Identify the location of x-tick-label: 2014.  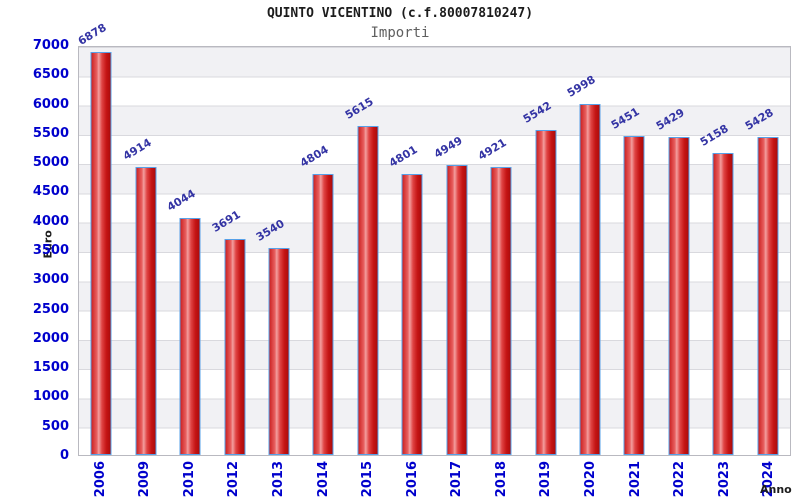
(323, 479).